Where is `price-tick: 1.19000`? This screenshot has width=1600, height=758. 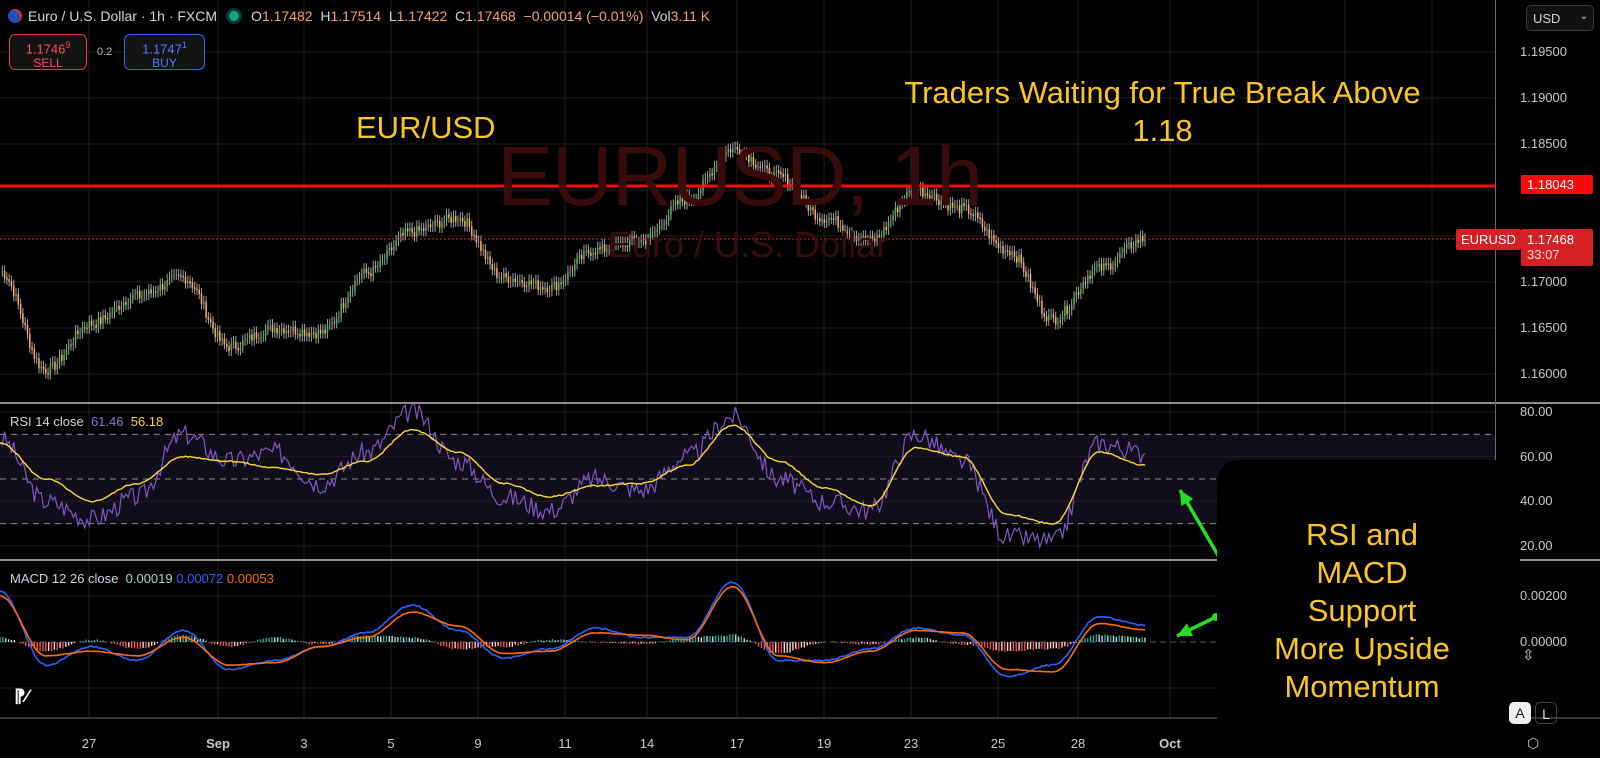 price-tick: 1.19000 is located at coordinates (1543, 97).